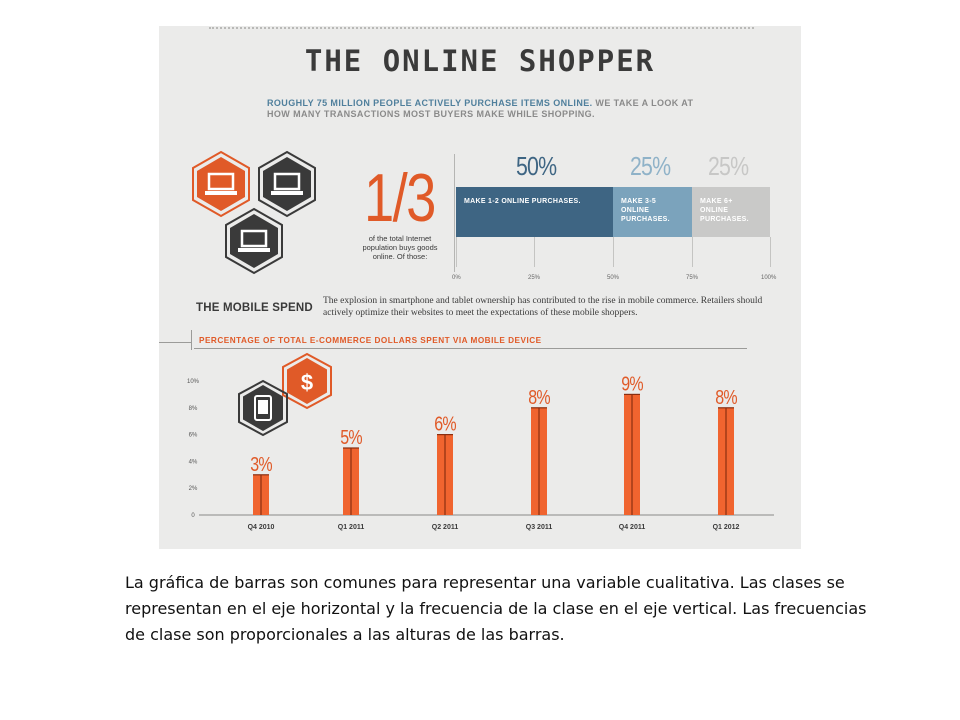 The width and height of the screenshot is (960, 720). What do you see at coordinates (191, 340) in the screenshot?
I see `title-rule-tick` at bounding box center [191, 340].